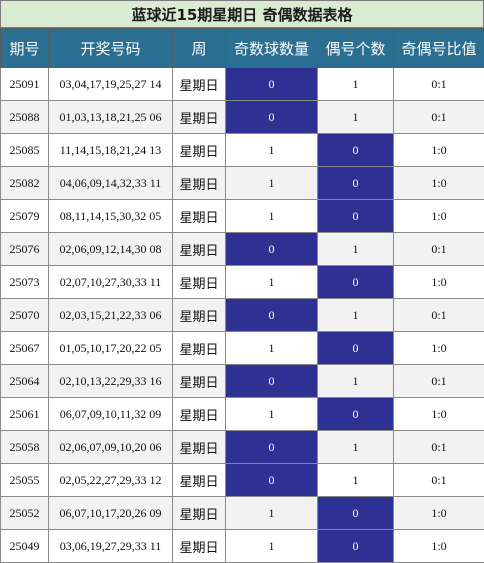  I want to click on cell-period: 25055, so click(25, 480).